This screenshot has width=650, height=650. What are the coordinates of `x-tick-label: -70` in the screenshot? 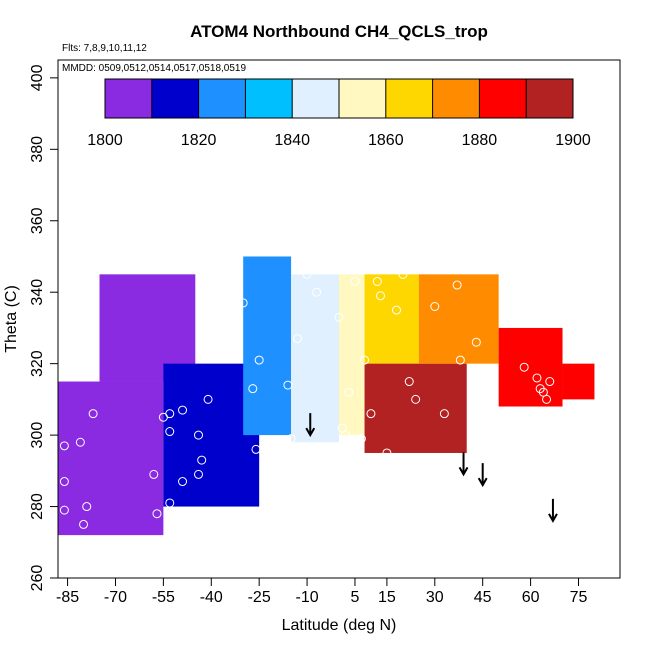 It's located at (115, 597).